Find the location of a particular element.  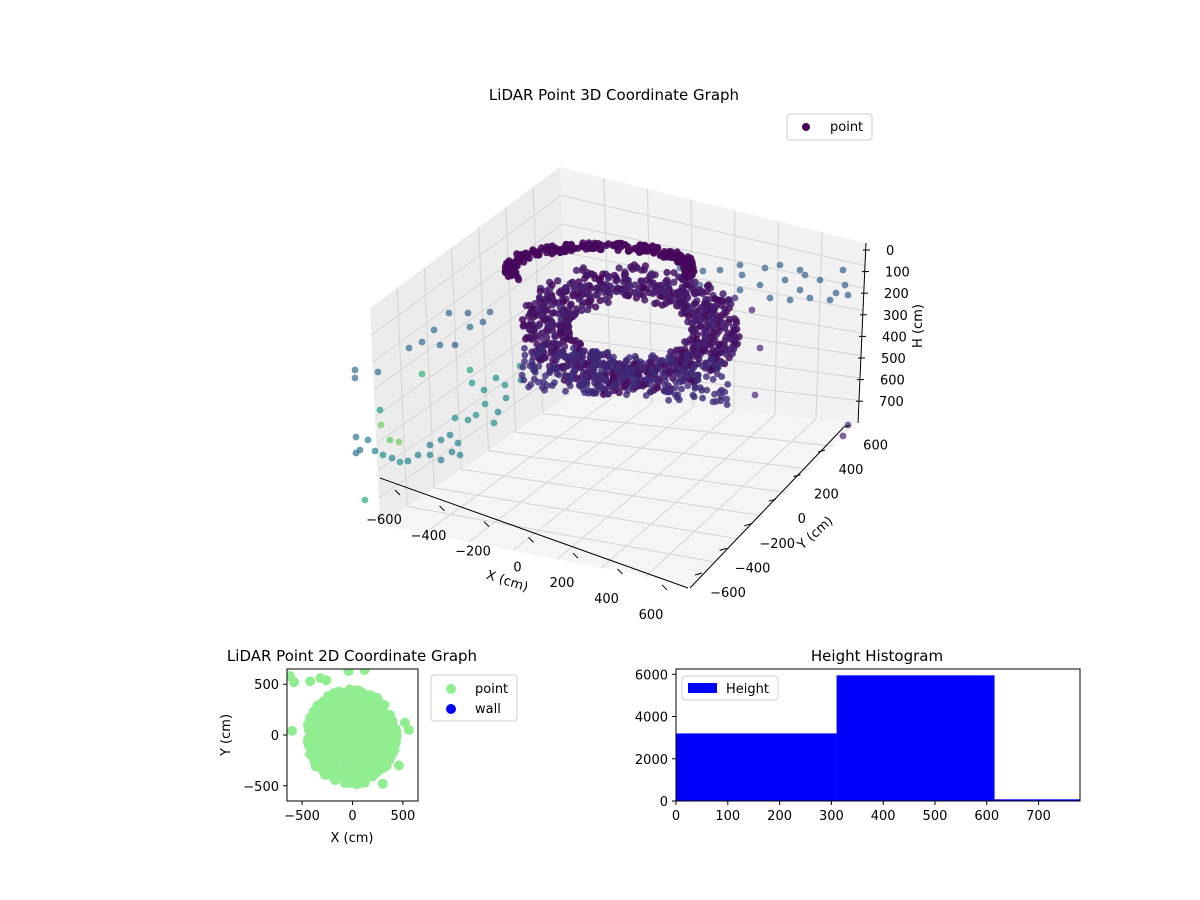

x-axis-label-3d: X (cm) is located at coordinates (507, 582).